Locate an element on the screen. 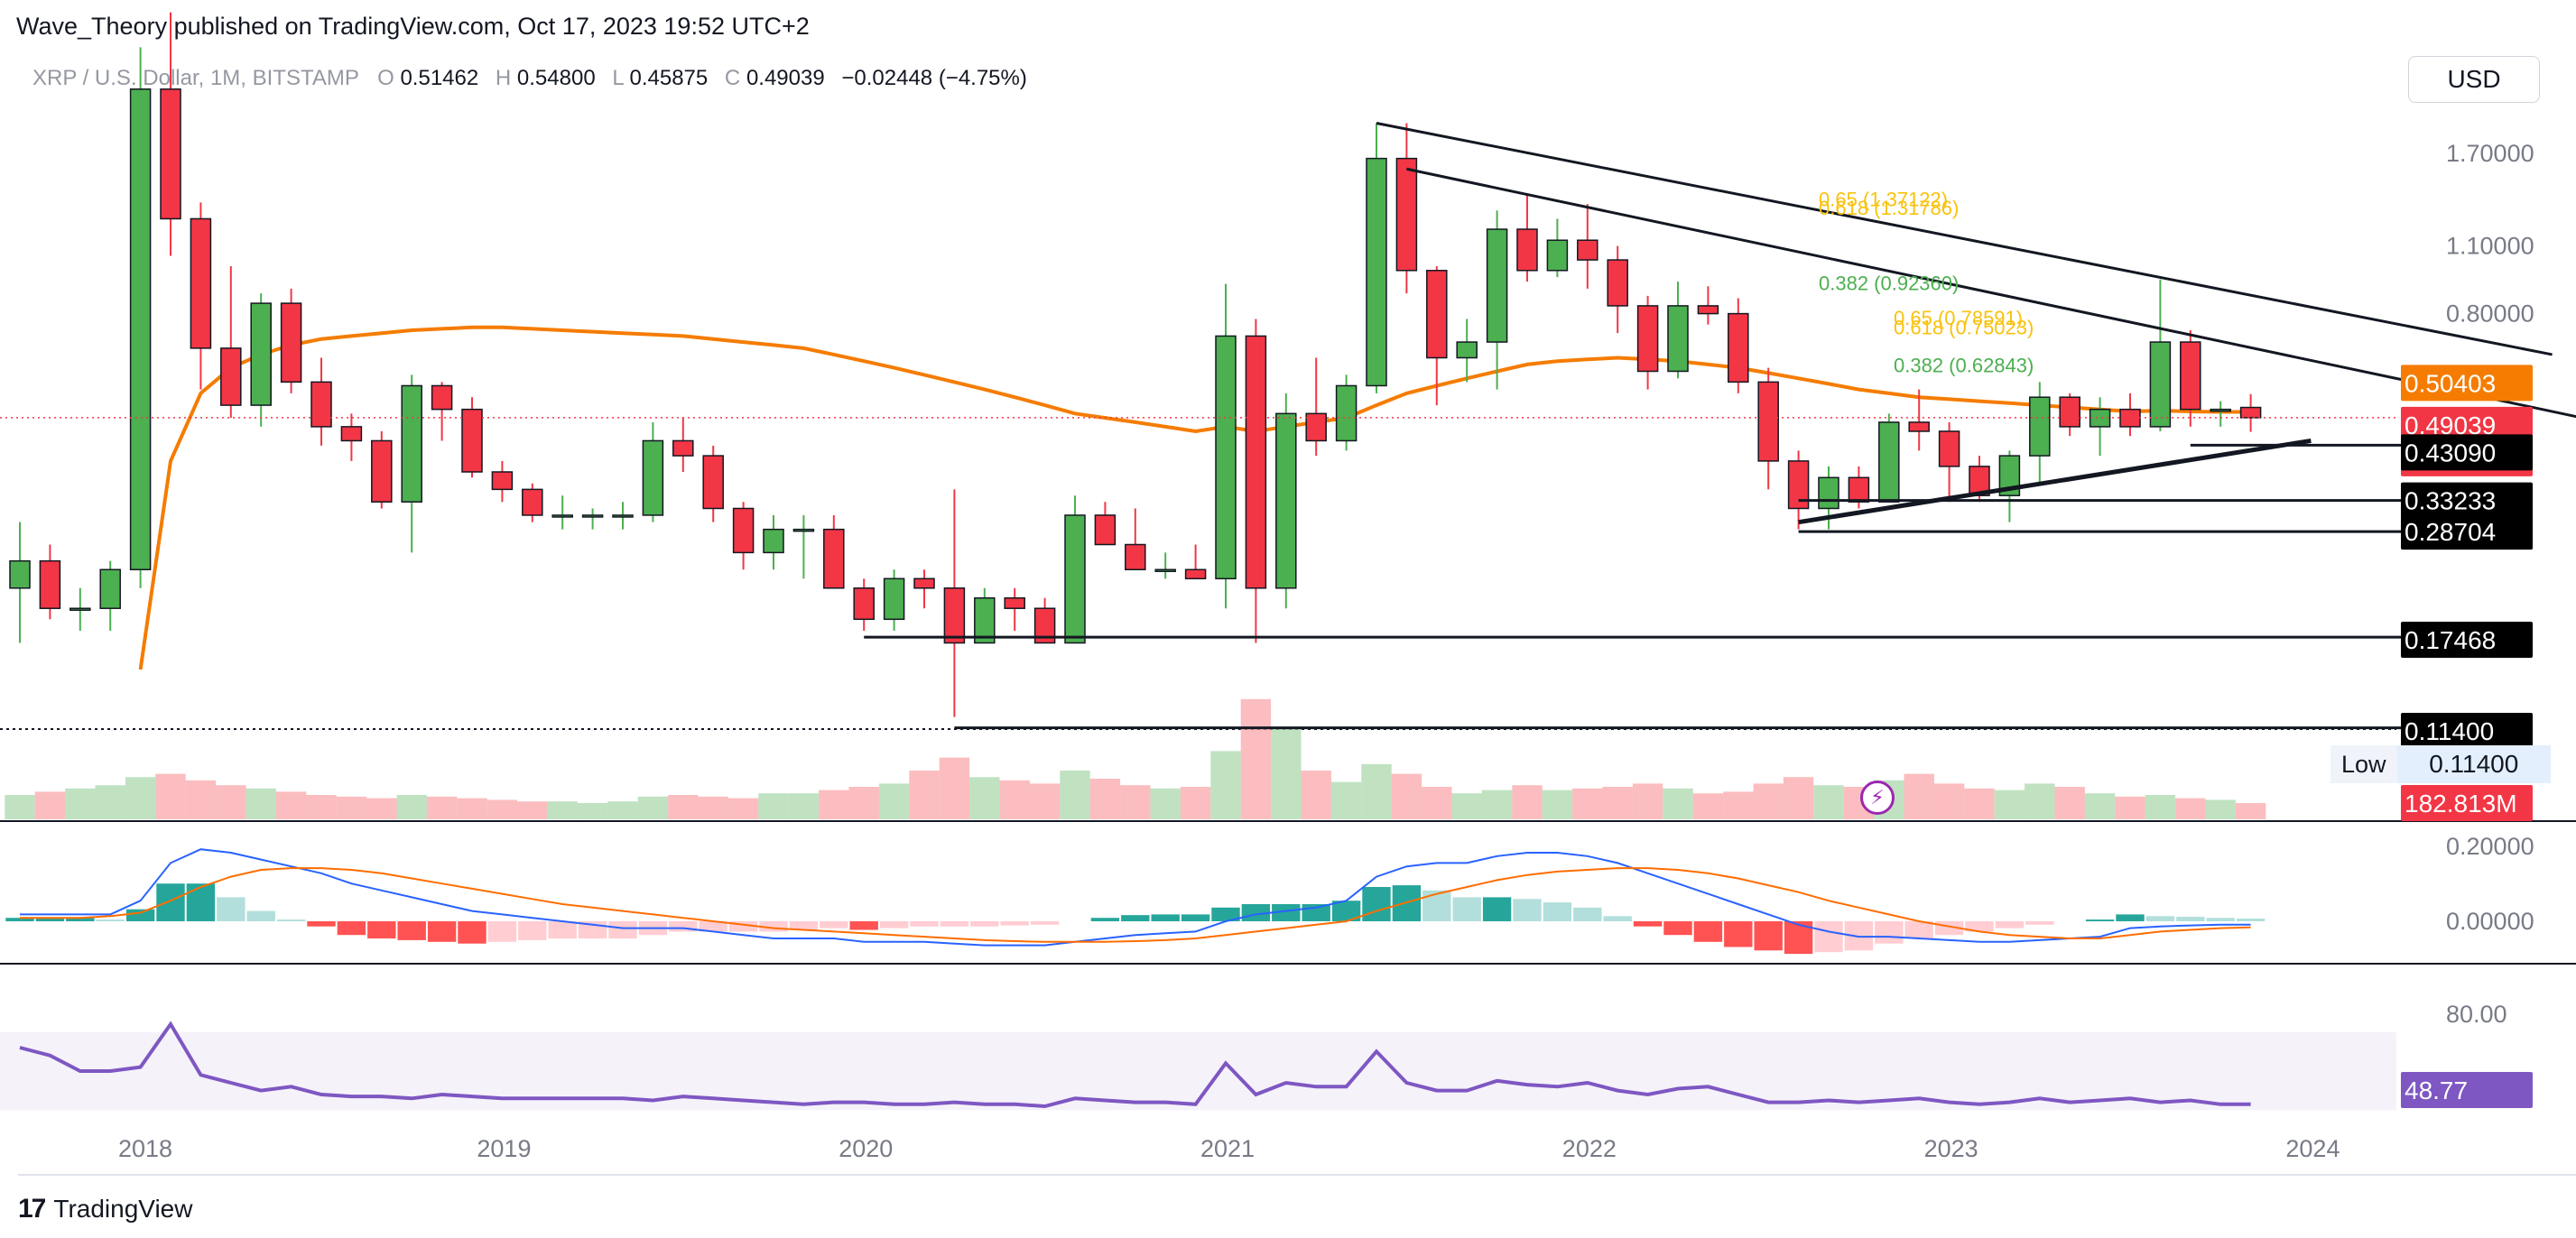 The height and width of the screenshot is (1238, 2576). legend-low-label: L is located at coordinates (618, 78).